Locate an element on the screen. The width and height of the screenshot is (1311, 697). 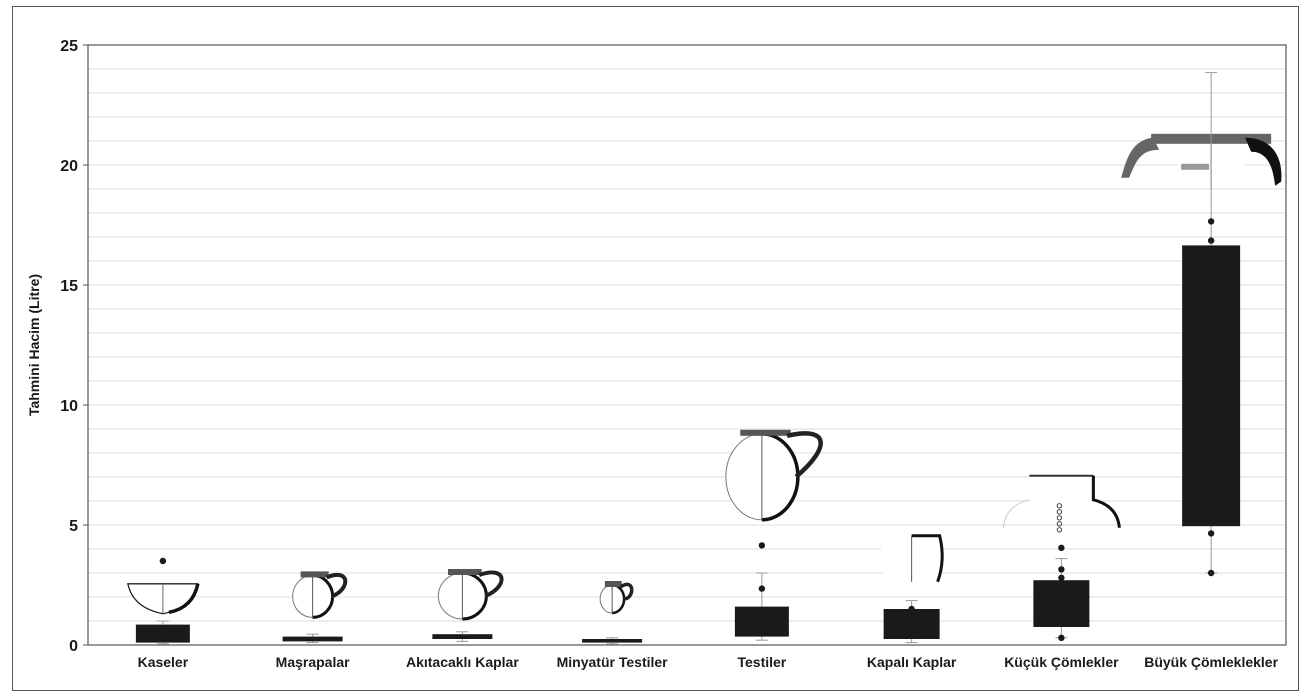
small-pot-illustration is located at coordinates (1061, 503).